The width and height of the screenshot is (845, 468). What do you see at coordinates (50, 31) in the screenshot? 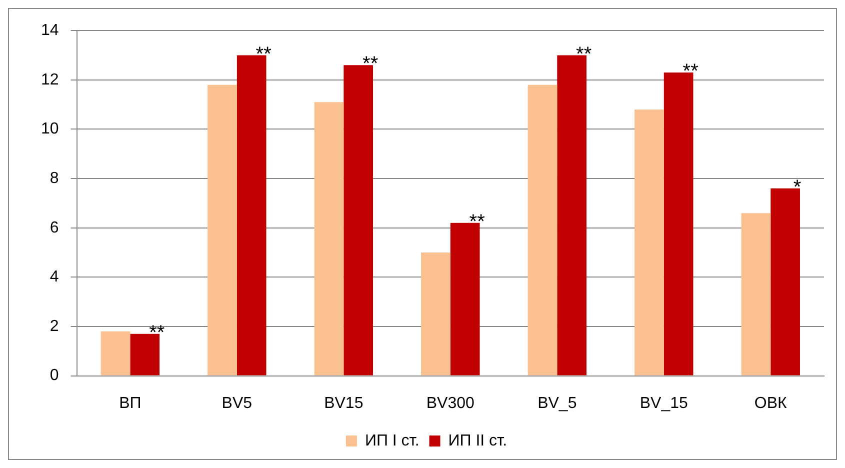
I see `y-tick-label: 14` at bounding box center [50, 31].